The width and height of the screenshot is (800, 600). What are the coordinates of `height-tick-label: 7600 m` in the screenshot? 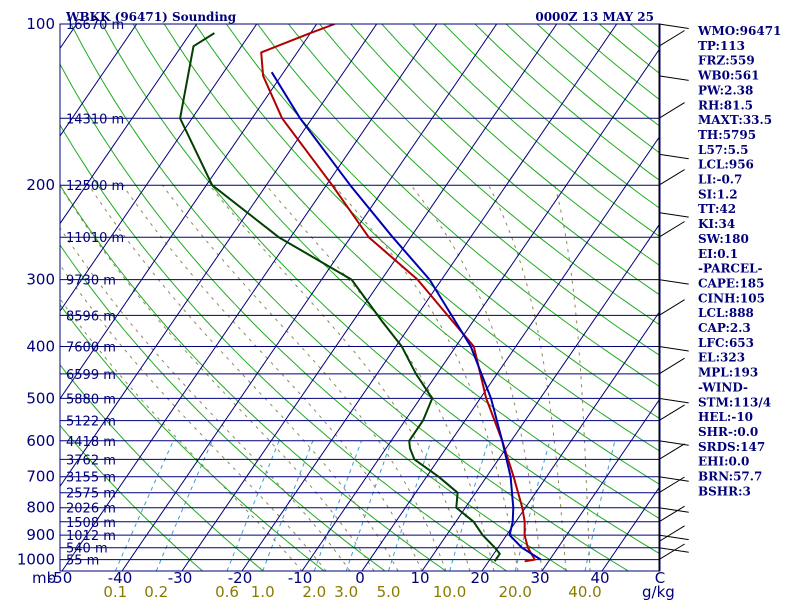 It's located at (91, 348).